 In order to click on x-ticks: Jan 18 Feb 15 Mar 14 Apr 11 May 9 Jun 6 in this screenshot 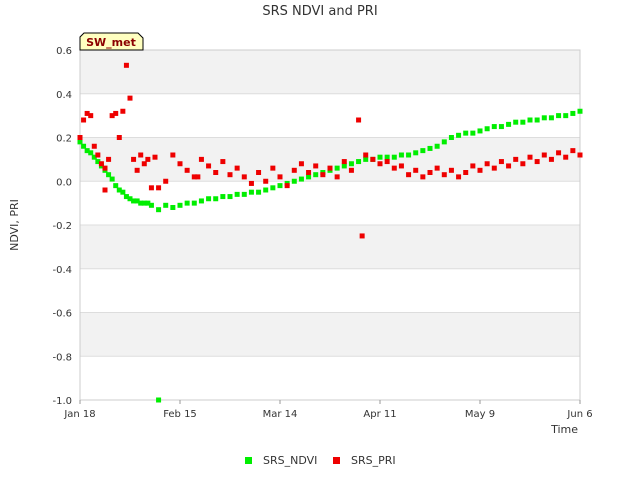, I will do `click(328, 410)`.